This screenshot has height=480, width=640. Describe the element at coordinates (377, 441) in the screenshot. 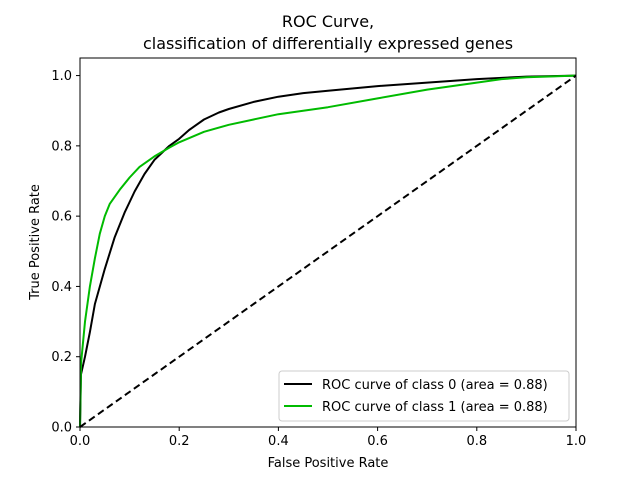

I see `x-tick-label: 0.6` at that location.